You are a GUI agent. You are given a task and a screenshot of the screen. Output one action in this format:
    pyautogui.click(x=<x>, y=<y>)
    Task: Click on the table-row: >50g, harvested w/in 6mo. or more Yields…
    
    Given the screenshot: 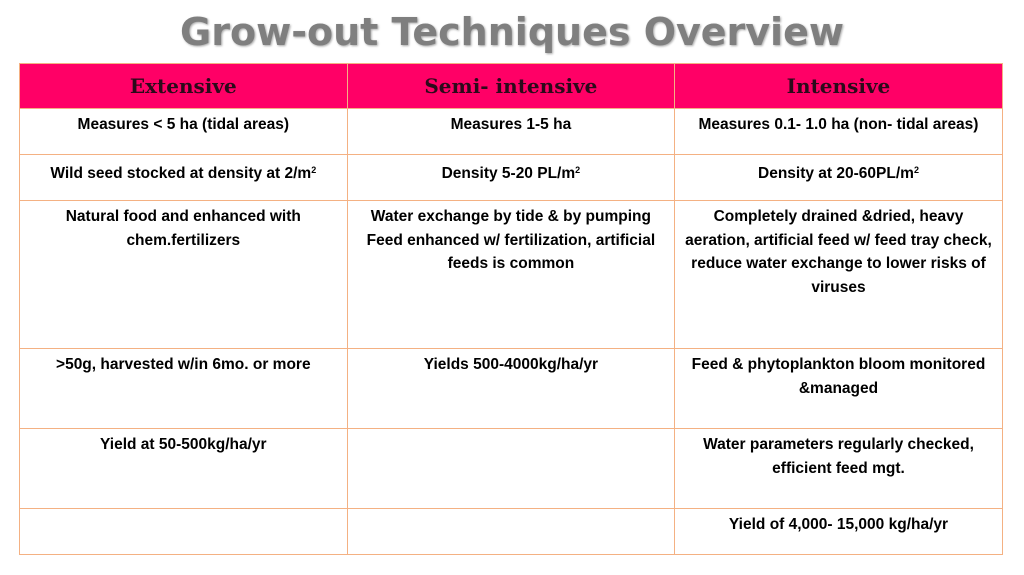 What is the action you would take?
    pyautogui.click(x=511, y=388)
    